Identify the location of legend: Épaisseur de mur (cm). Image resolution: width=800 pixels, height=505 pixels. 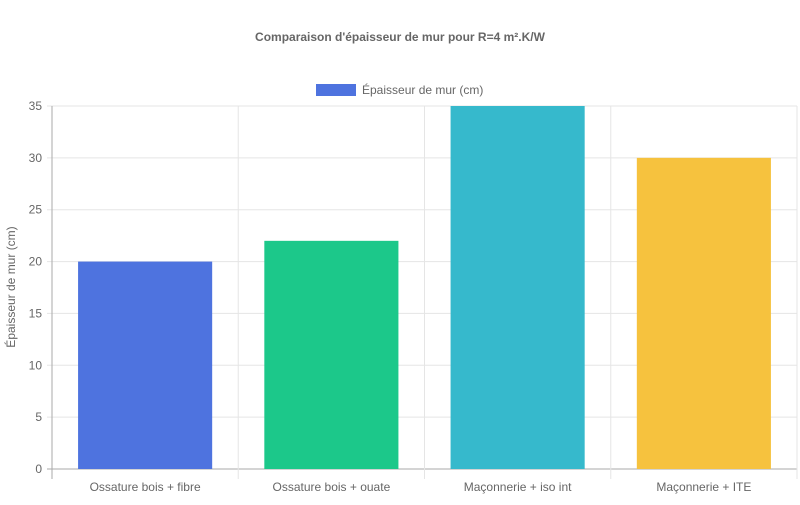
(399, 89).